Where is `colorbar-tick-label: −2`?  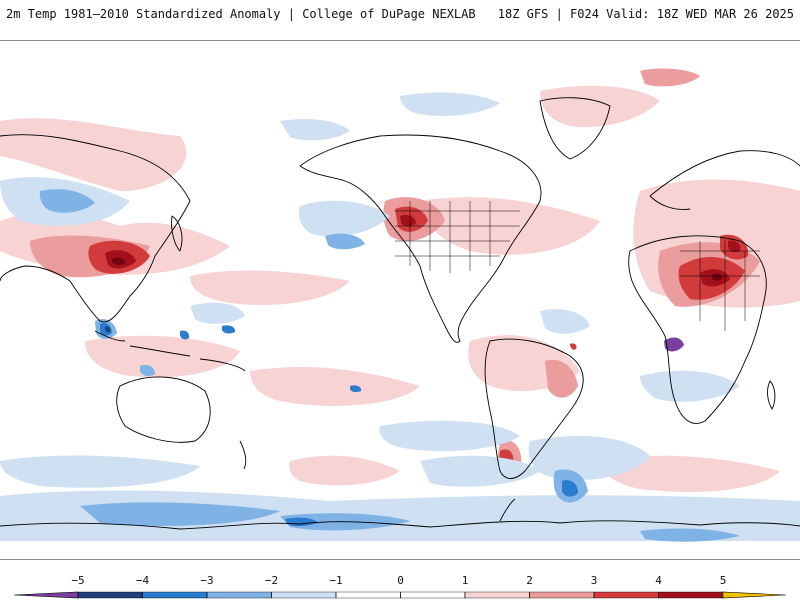 colorbar-tick-label: −2 is located at coordinates (271, 580).